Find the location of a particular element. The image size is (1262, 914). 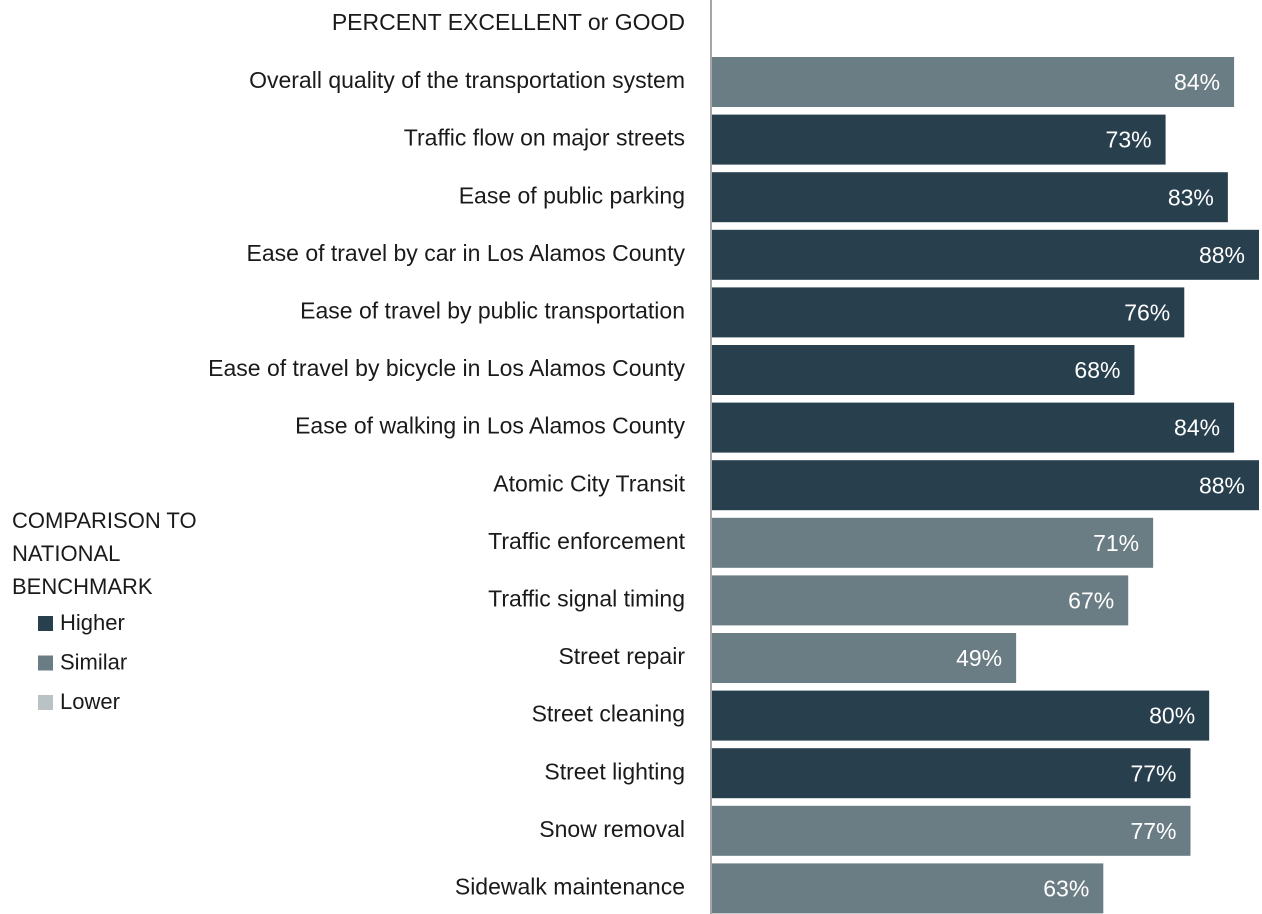

chart-title: PERCENT EXCELLENT or GOOD is located at coordinates (508, 22).